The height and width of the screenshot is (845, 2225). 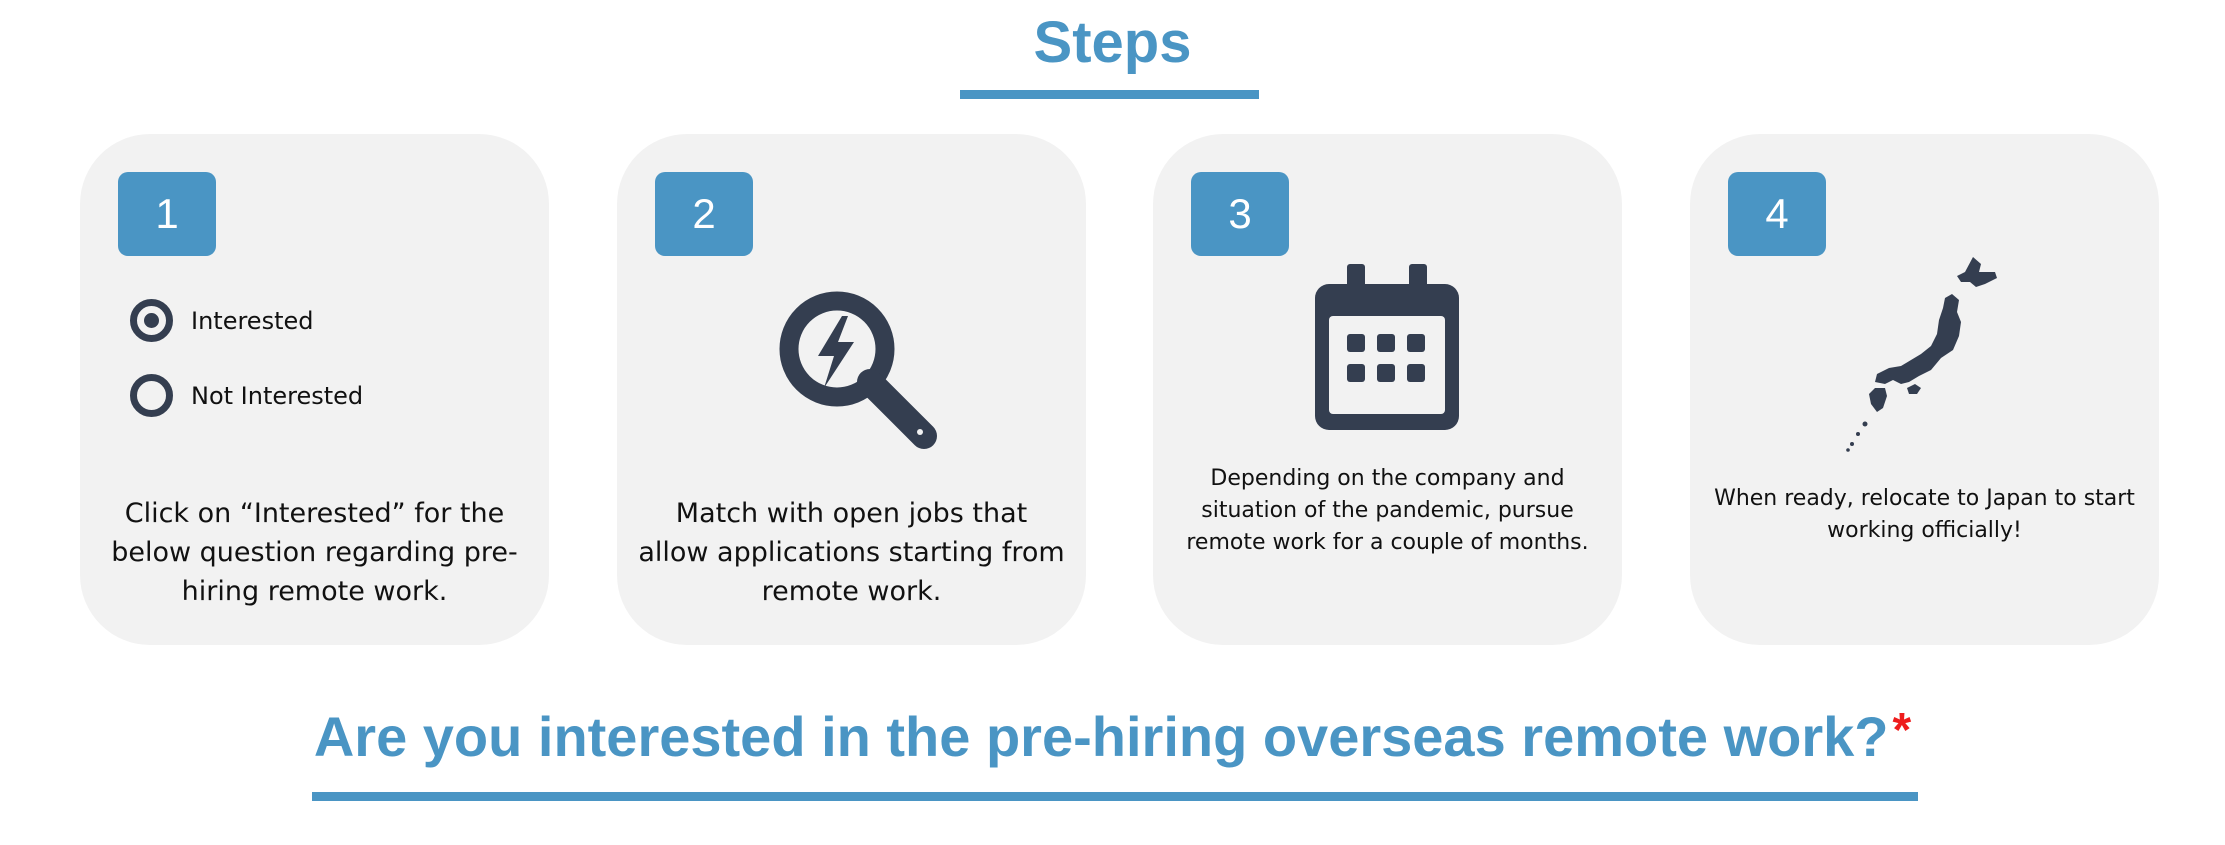 I want to click on radio-option-not-interested: Not Interested, so click(x=246, y=395).